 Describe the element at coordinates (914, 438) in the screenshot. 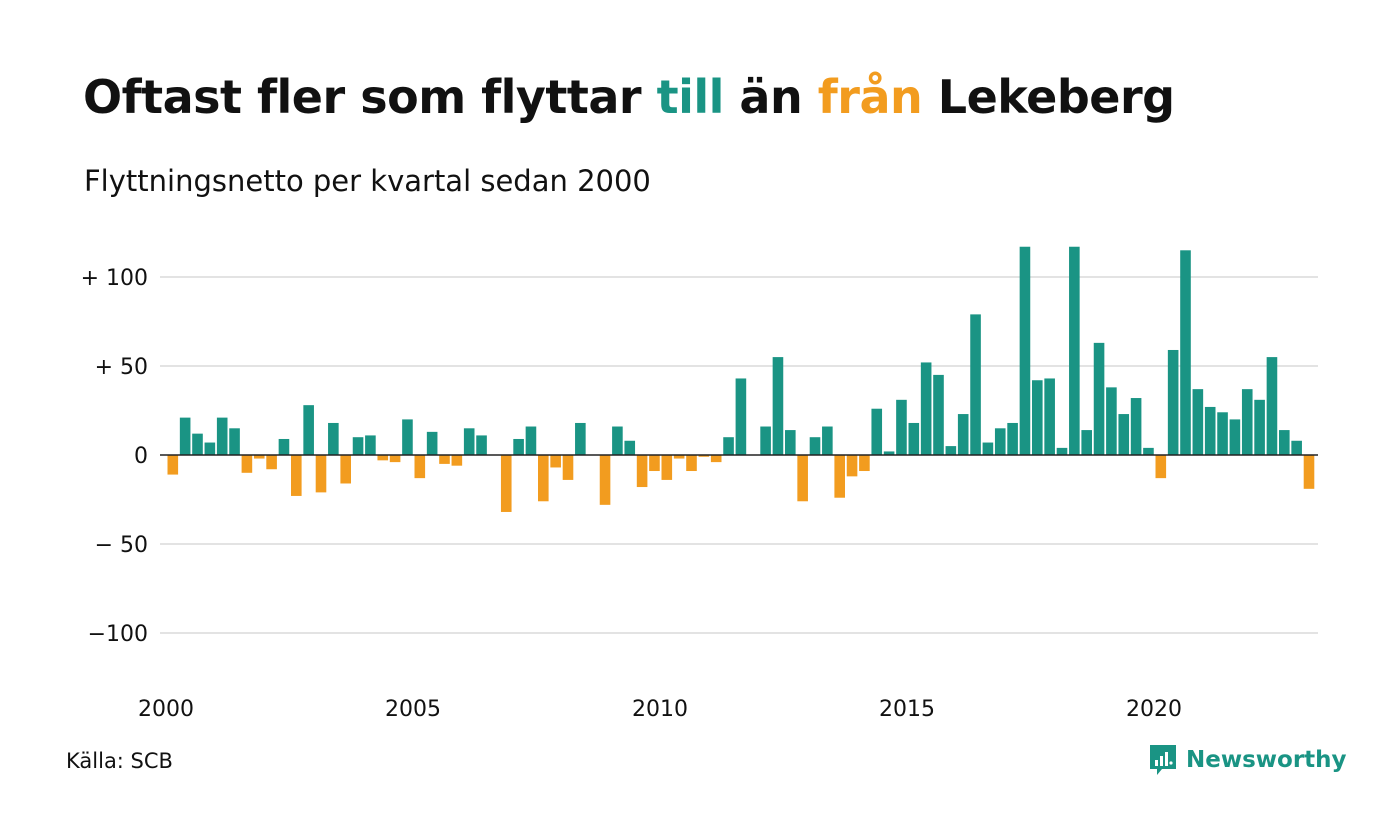

I see `bar-2015Q1` at that location.